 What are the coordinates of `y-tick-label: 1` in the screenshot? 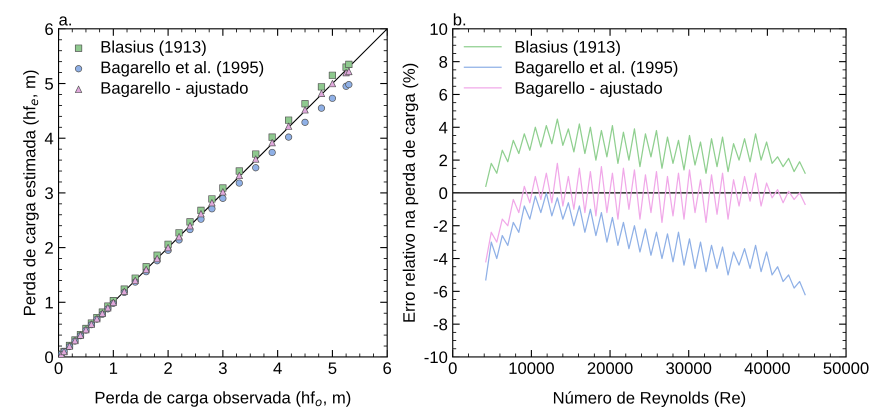 It's located at (49, 302).